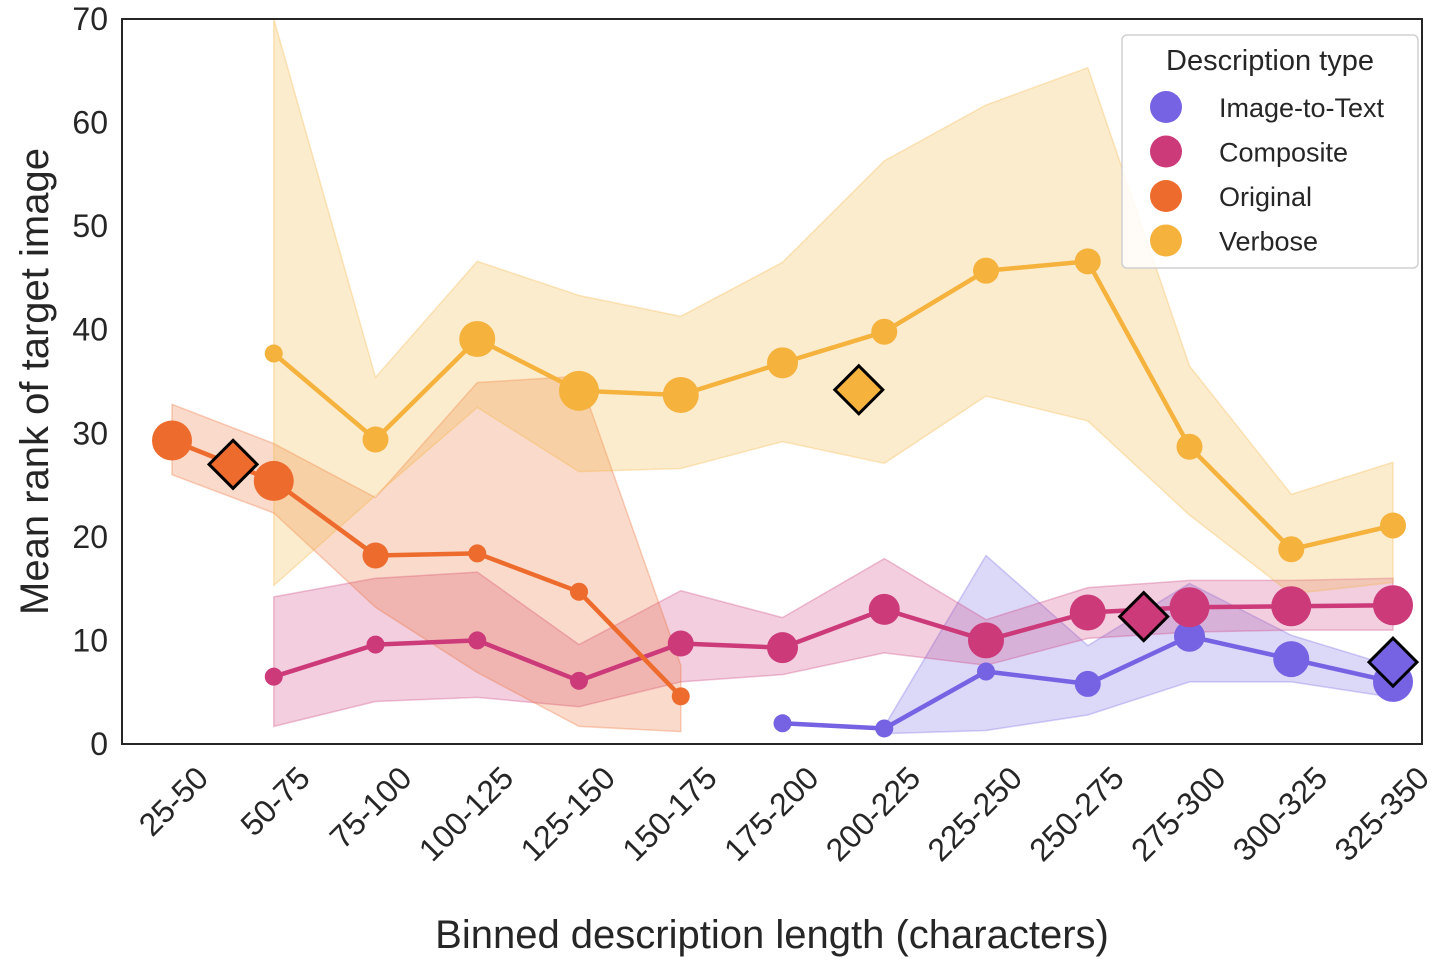  I want to click on y-tick-label-40: 40, so click(90, 330).